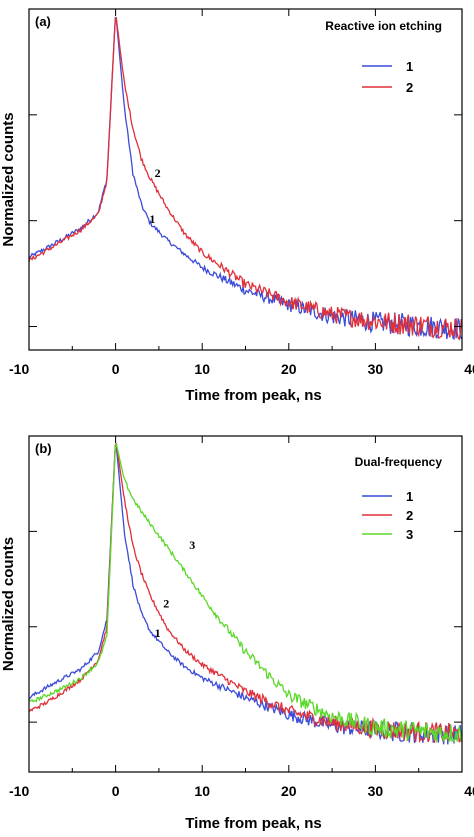 The width and height of the screenshot is (474, 837). I want to click on chart1-x-tick-label: 10, so click(202, 369).